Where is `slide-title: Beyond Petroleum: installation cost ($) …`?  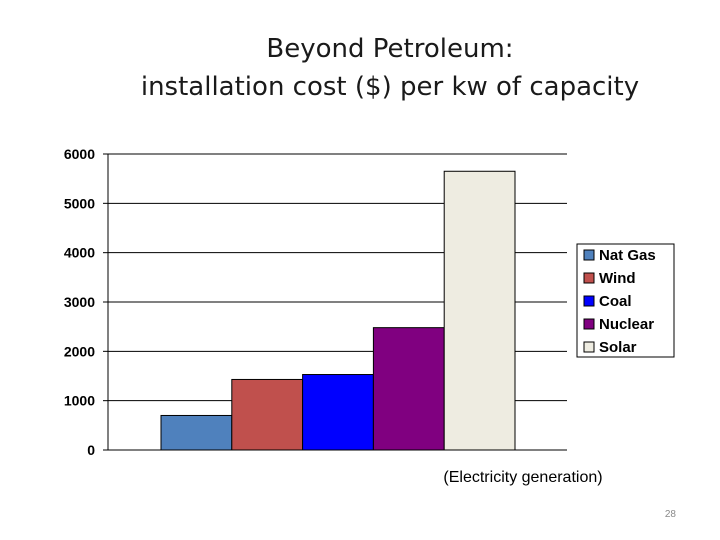 slide-title: Beyond Petroleum: installation cost ($) … is located at coordinates (360, 68).